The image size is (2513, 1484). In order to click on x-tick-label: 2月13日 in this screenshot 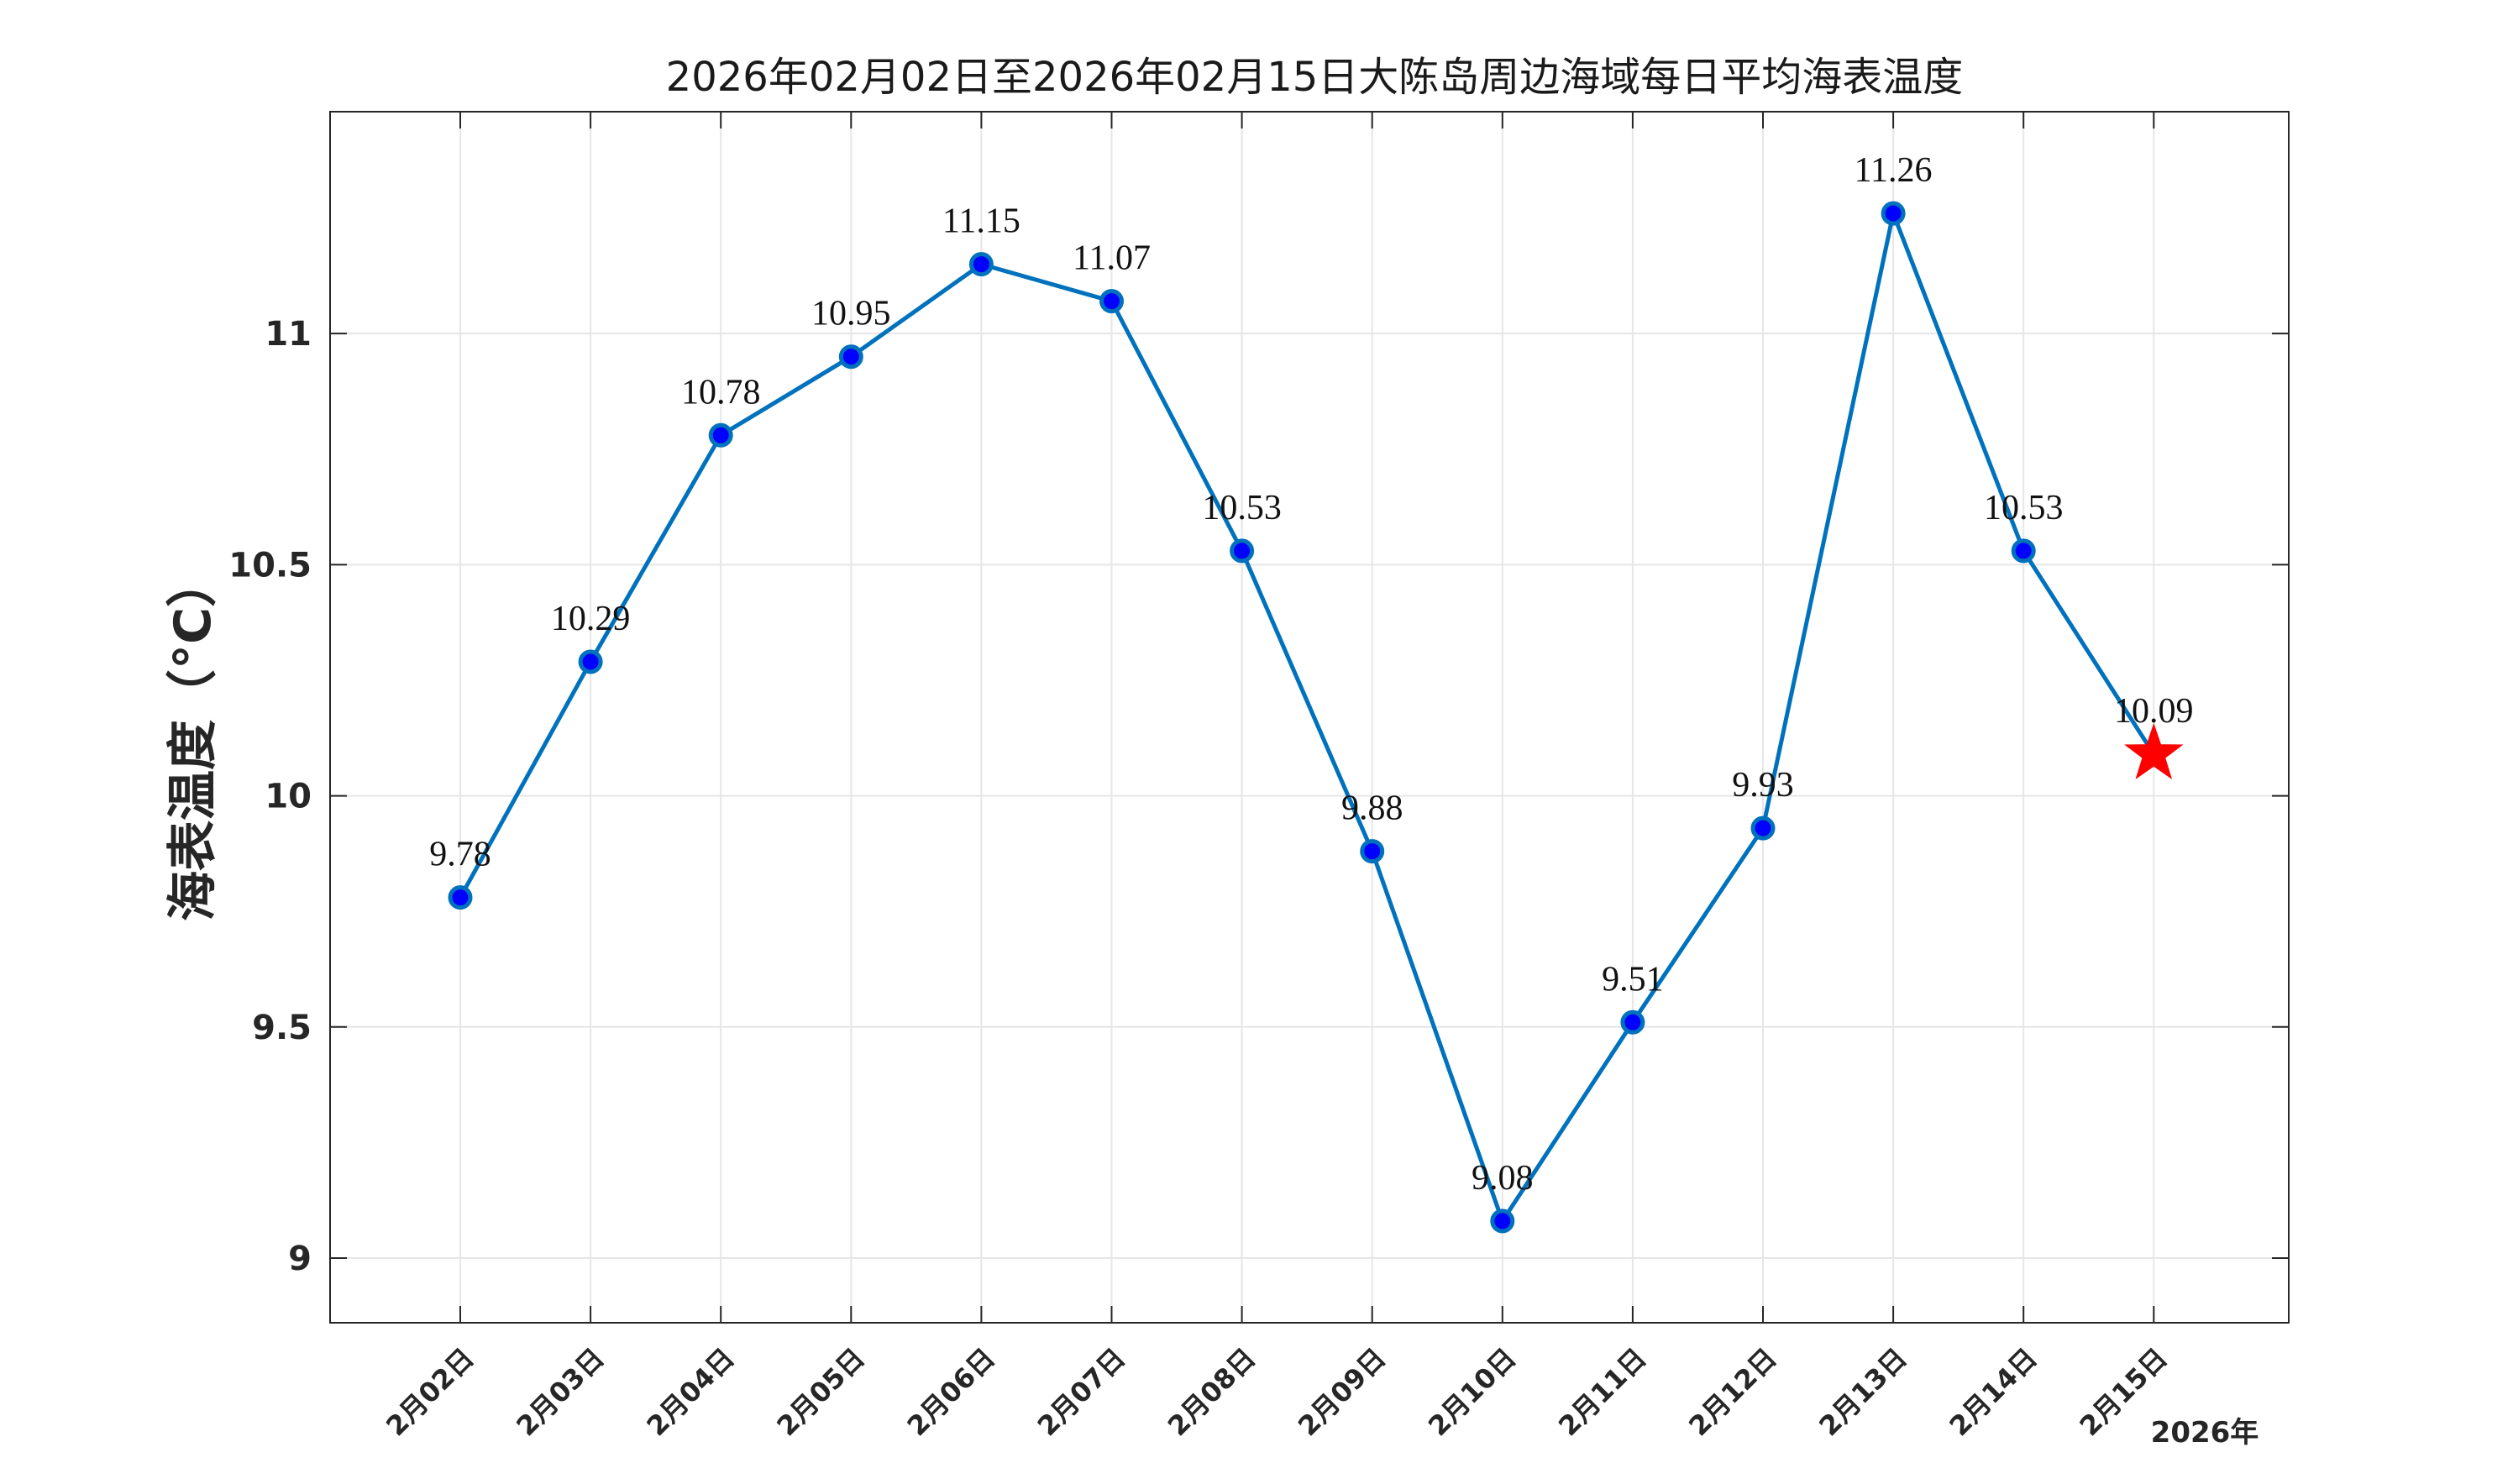, I will do `click(1863, 1392)`.